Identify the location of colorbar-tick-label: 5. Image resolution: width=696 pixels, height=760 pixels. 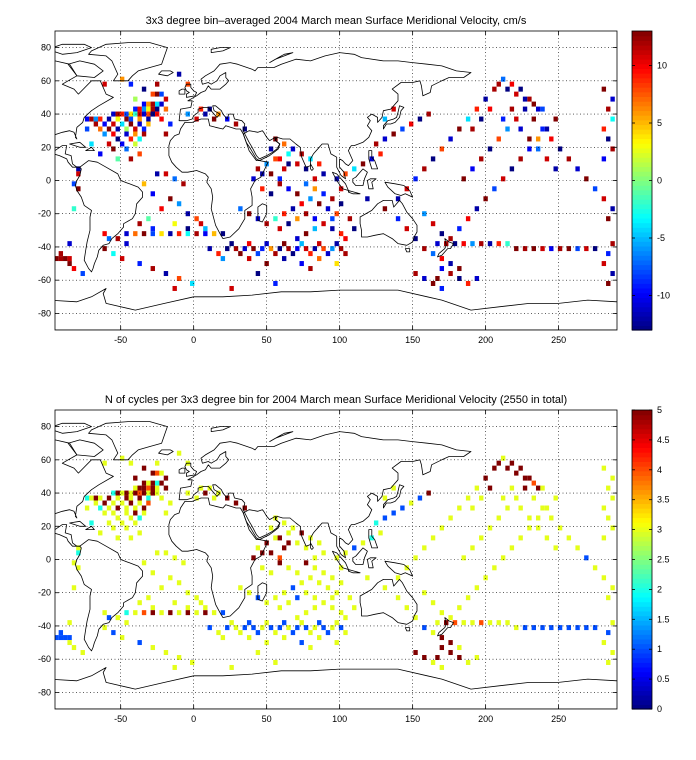
(659, 410).